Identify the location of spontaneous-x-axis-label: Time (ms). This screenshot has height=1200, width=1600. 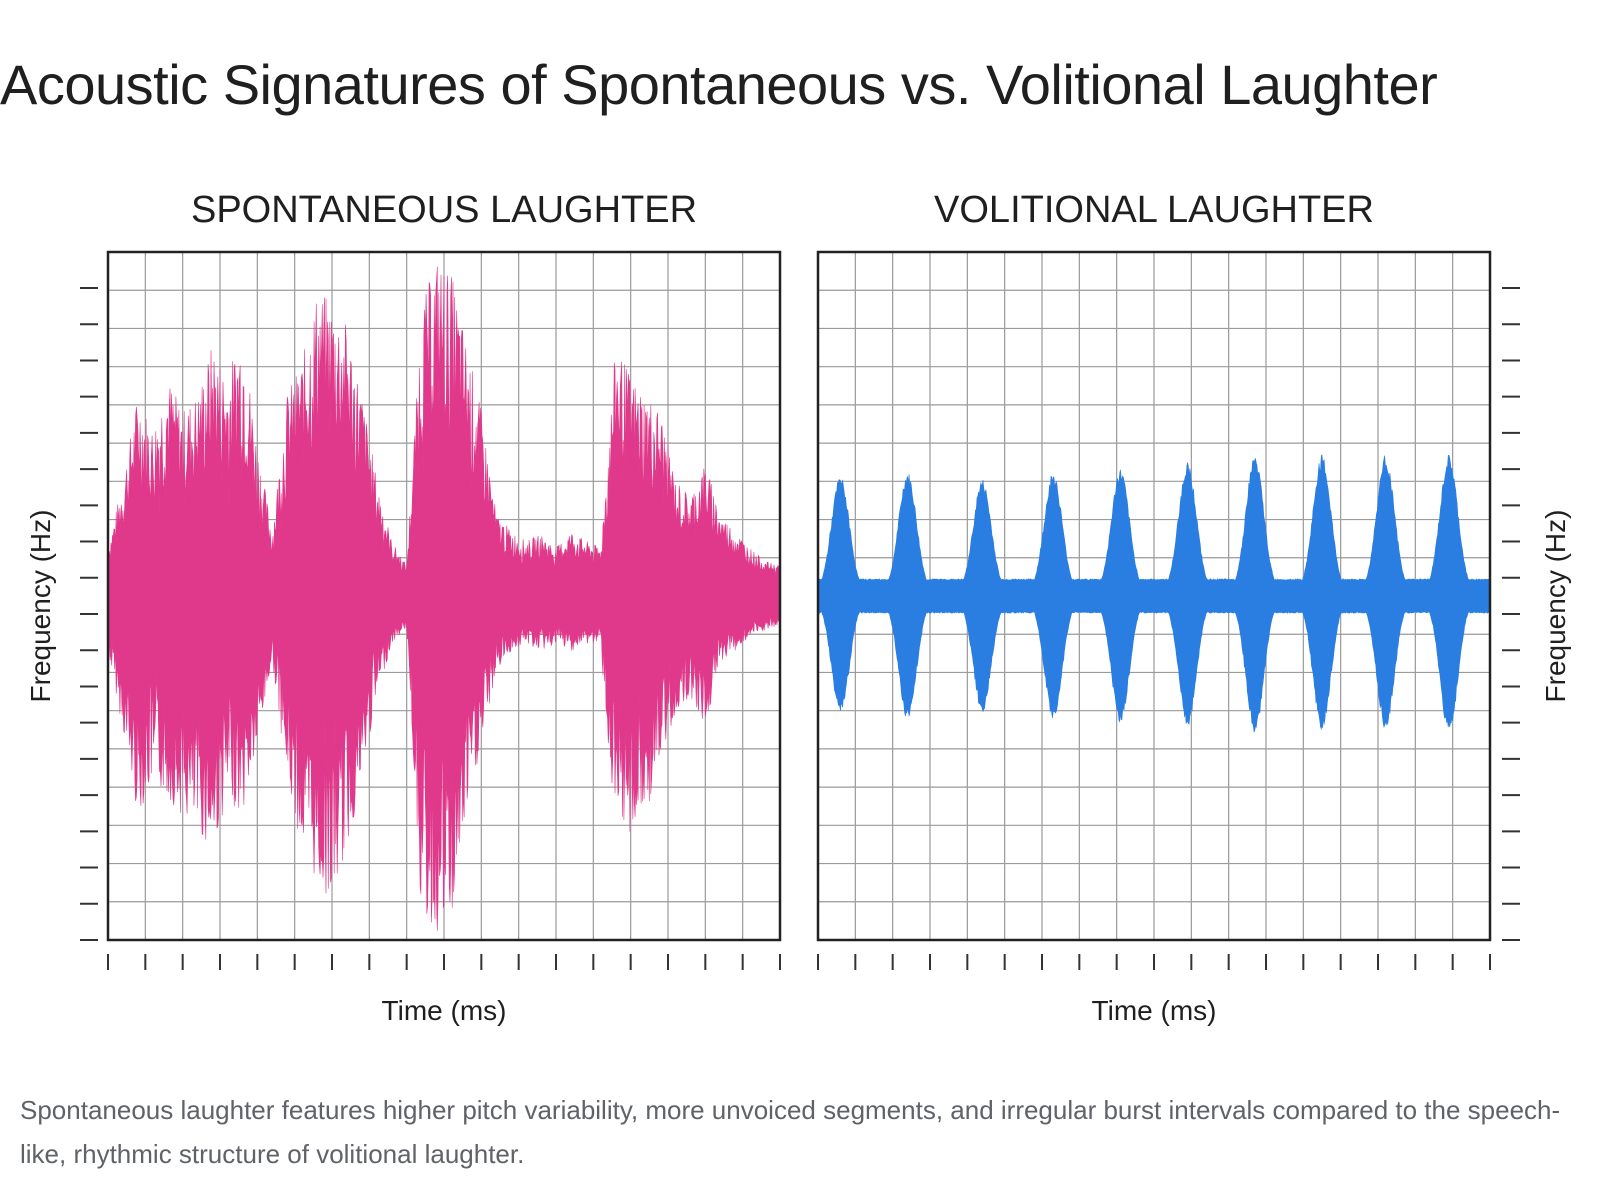
(444, 1010).